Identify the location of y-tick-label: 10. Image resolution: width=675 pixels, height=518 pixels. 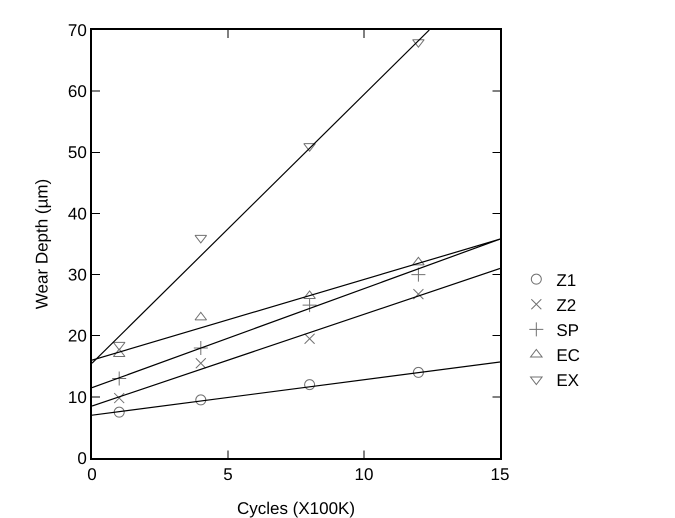
(77, 397).